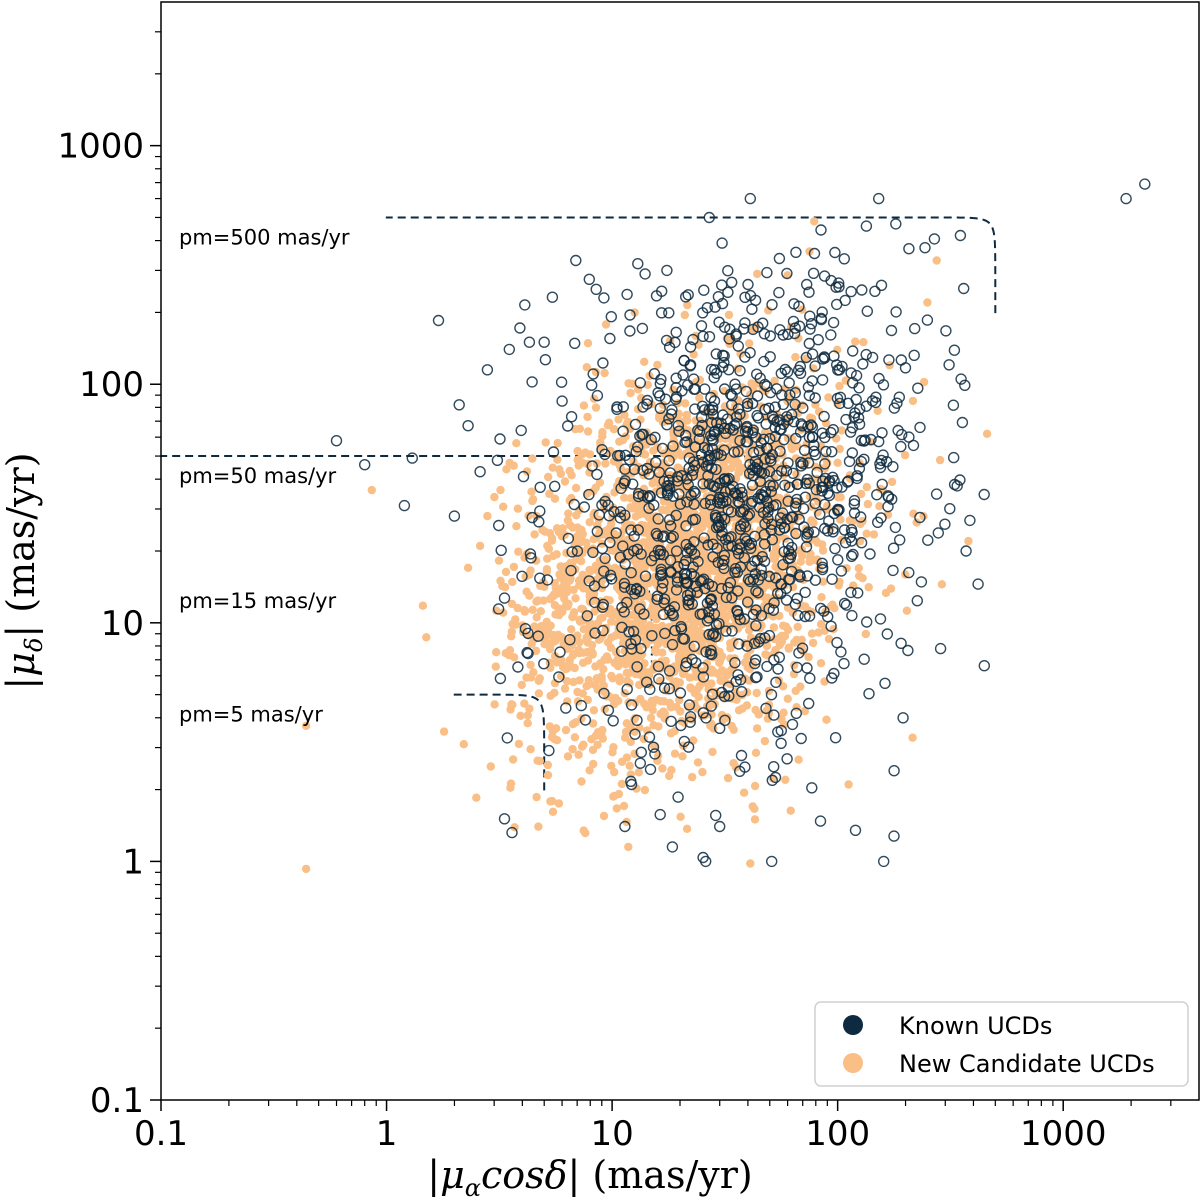  Describe the element at coordinates (264, 238) in the screenshot. I see `curve-label-pm-500: pm=500 mas/yr` at that location.